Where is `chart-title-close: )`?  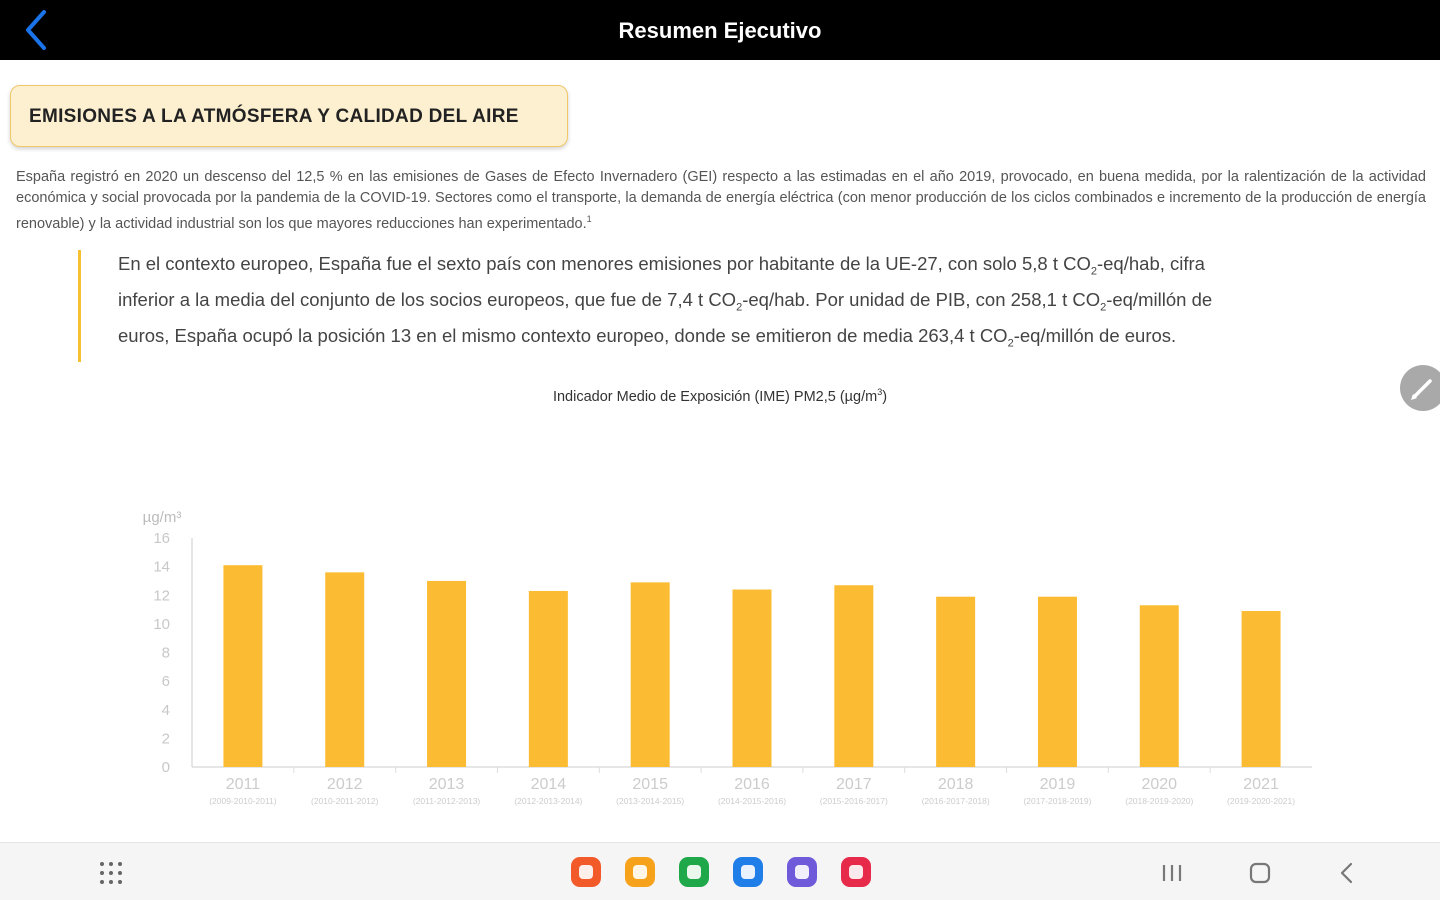 chart-title-close: ) is located at coordinates (885, 396).